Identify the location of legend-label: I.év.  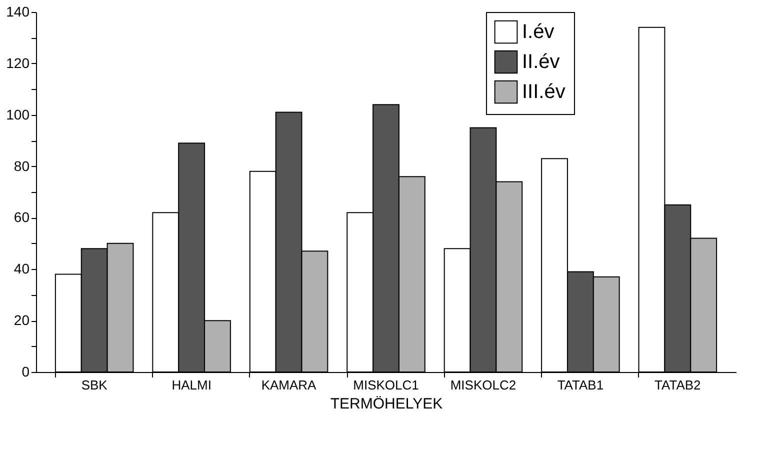
(538, 32).